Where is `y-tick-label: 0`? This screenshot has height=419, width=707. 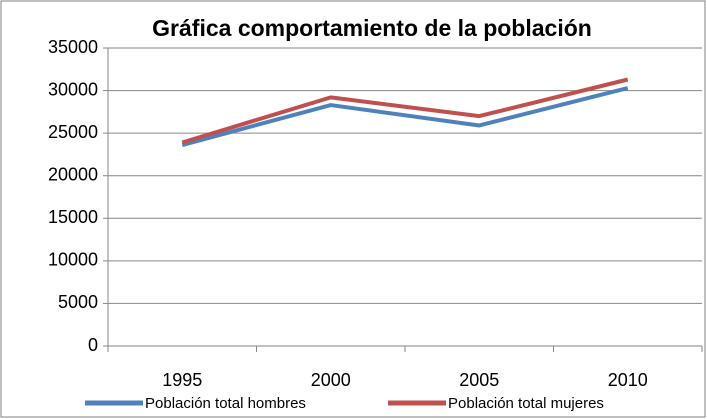
y-tick-label: 0 is located at coordinates (93, 345).